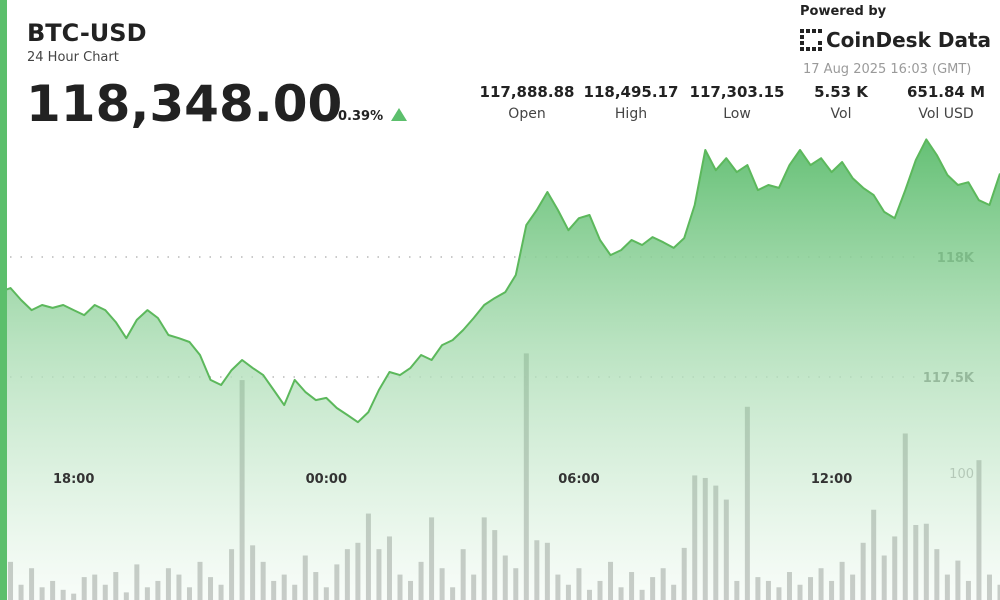 Image resolution: width=1000 pixels, height=600 pixels. Describe the element at coordinates (3, 300) in the screenshot. I see `accent-stripe` at that location.